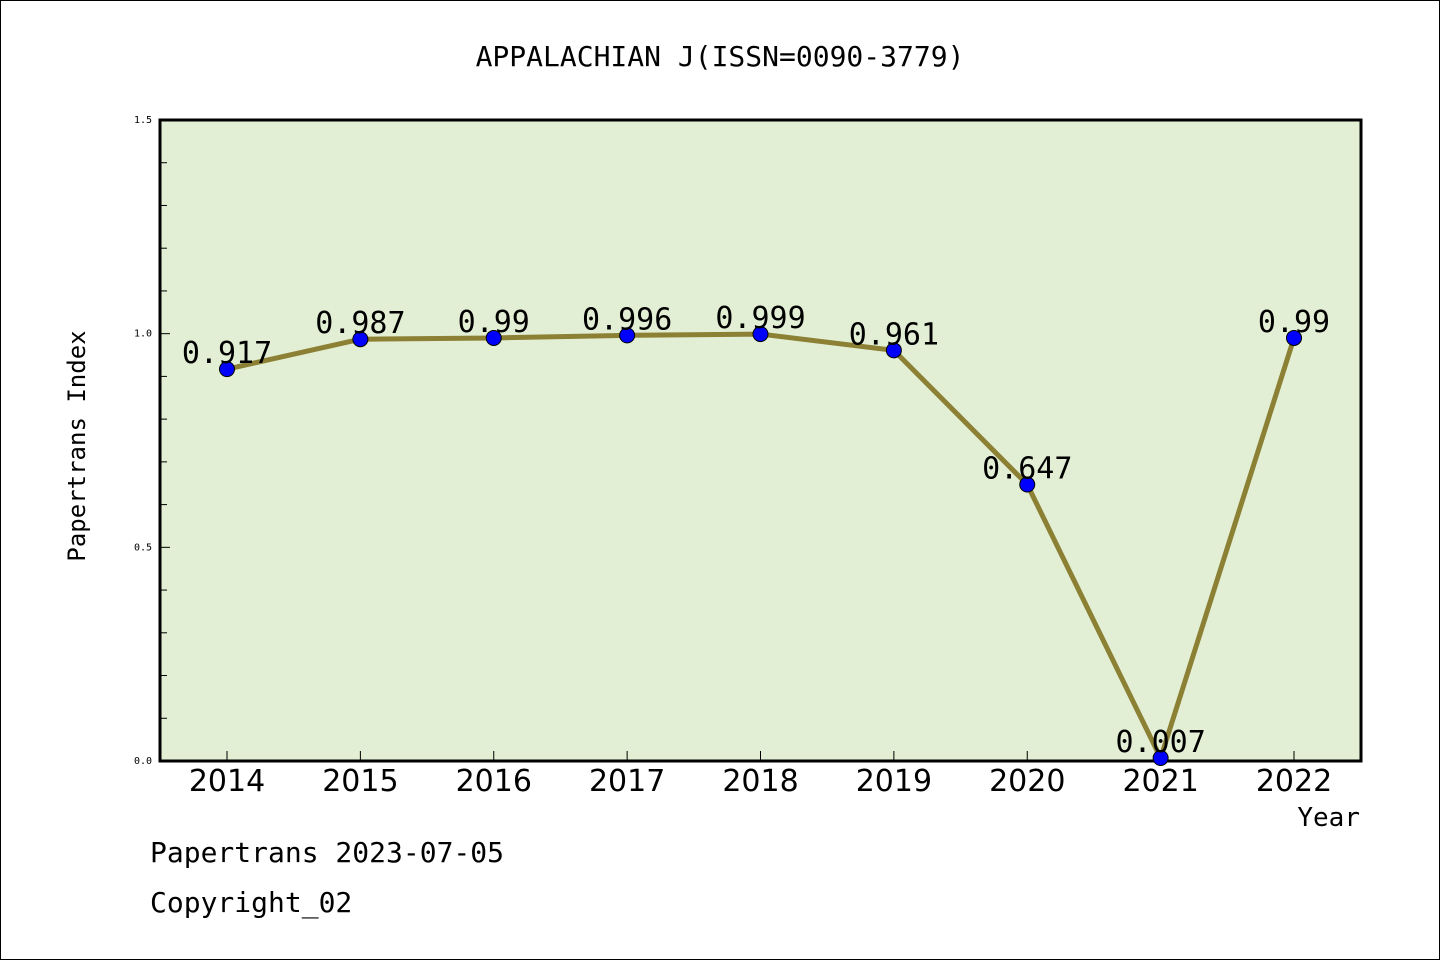 This screenshot has height=960, width=1440. What do you see at coordinates (1027, 469) in the screenshot?
I see `data-label: 0.647` at bounding box center [1027, 469].